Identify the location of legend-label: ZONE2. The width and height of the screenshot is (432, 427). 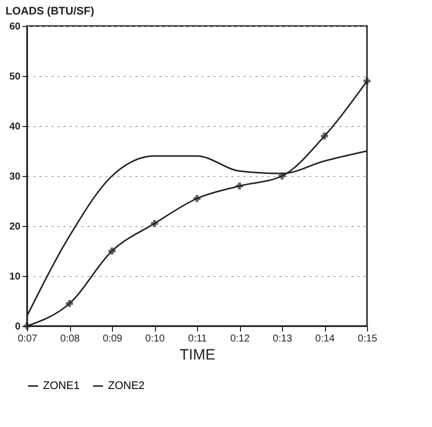
(126, 386).